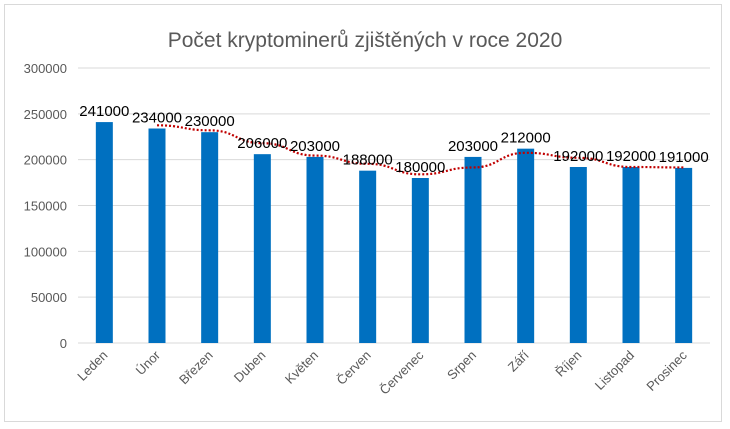 The height and width of the screenshot is (429, 730). I want to click on y-axis-ticks: 0 50000 100000 150000 200000 250000 300000, so click(45, 206).